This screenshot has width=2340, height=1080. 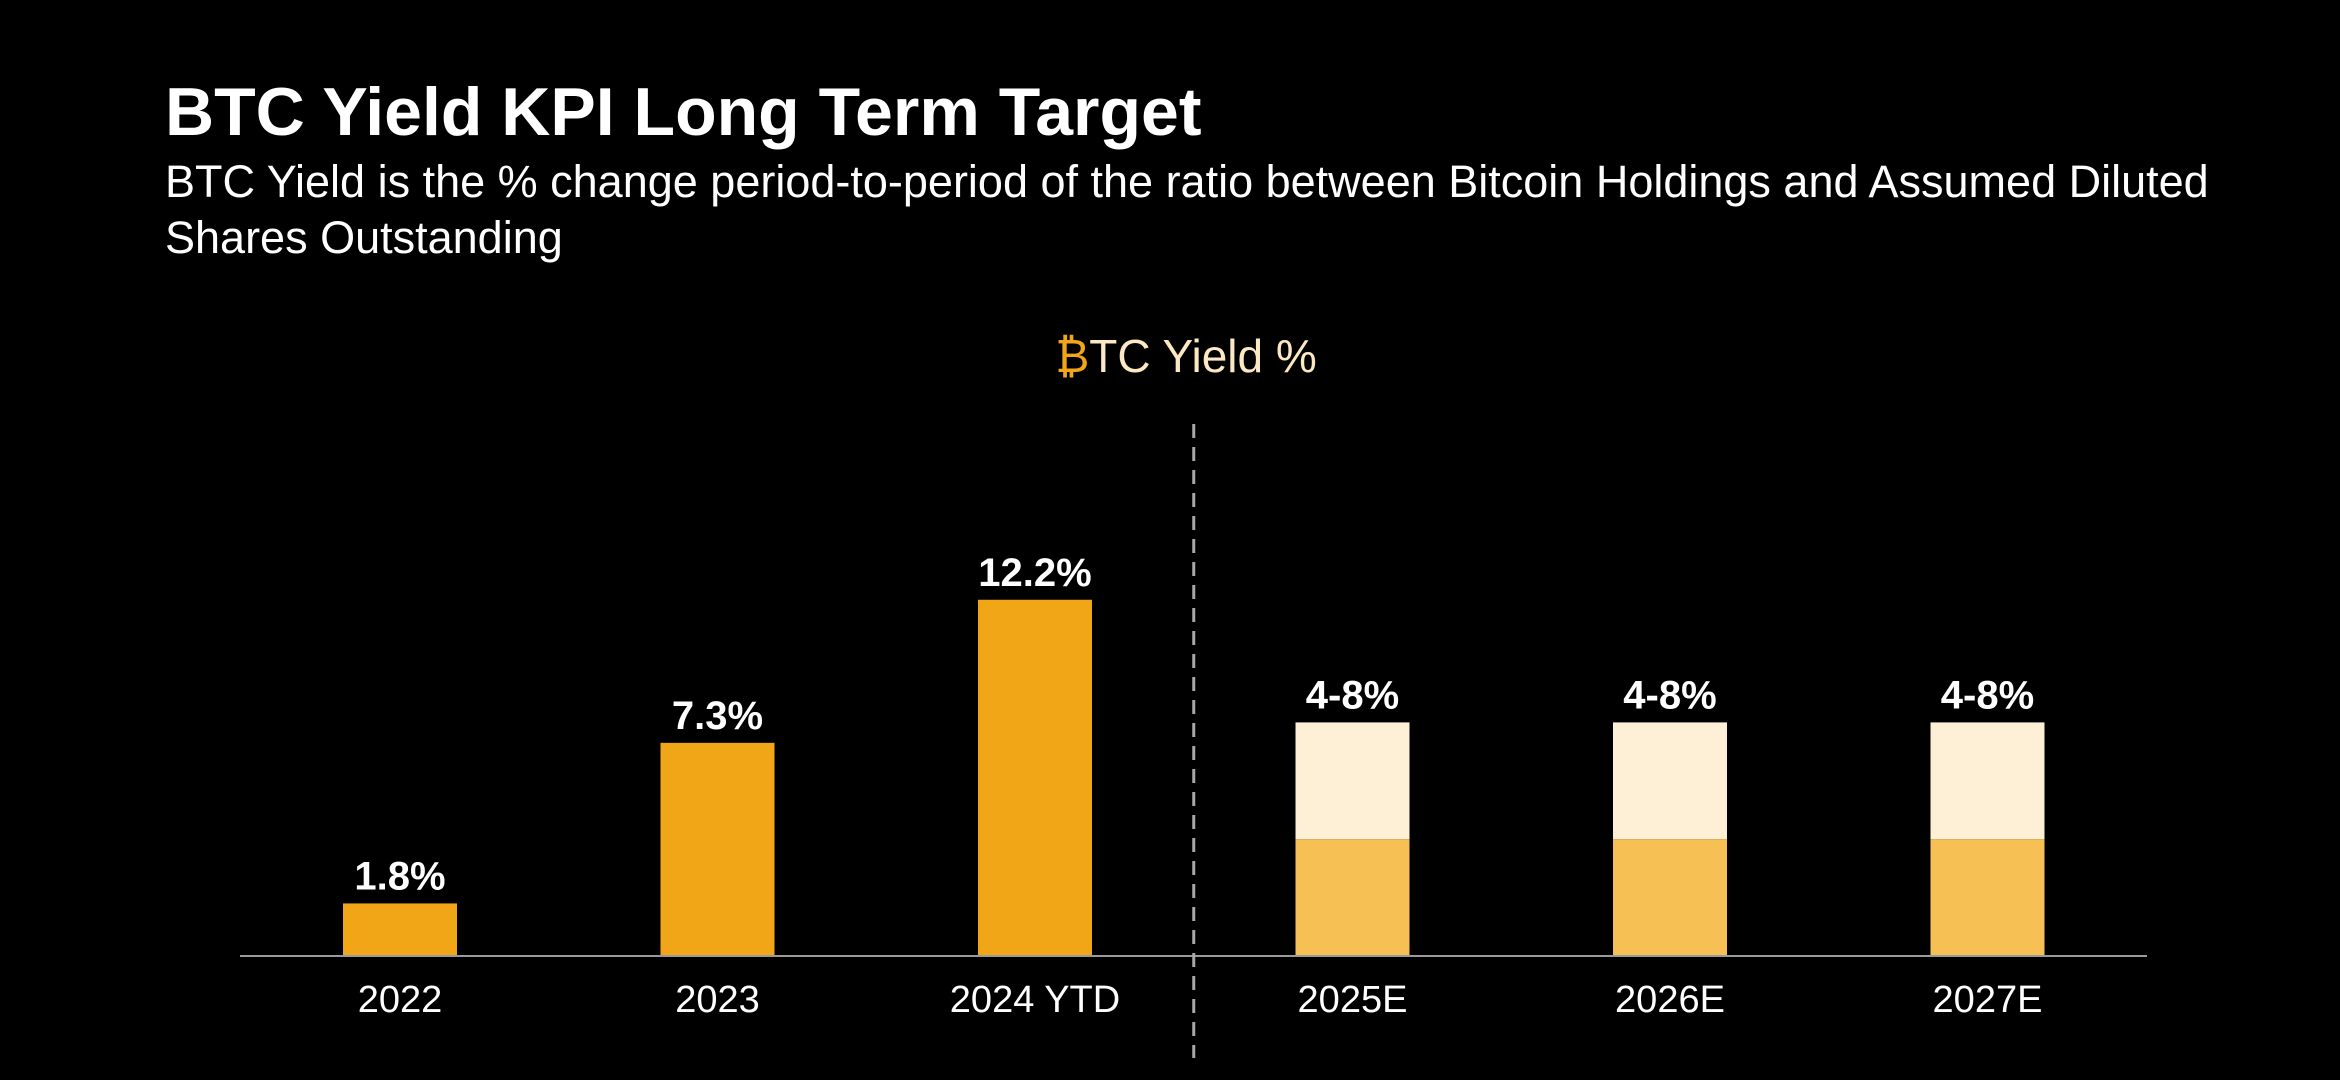 I want to click on bar-2022, so click(x=400, y=929).